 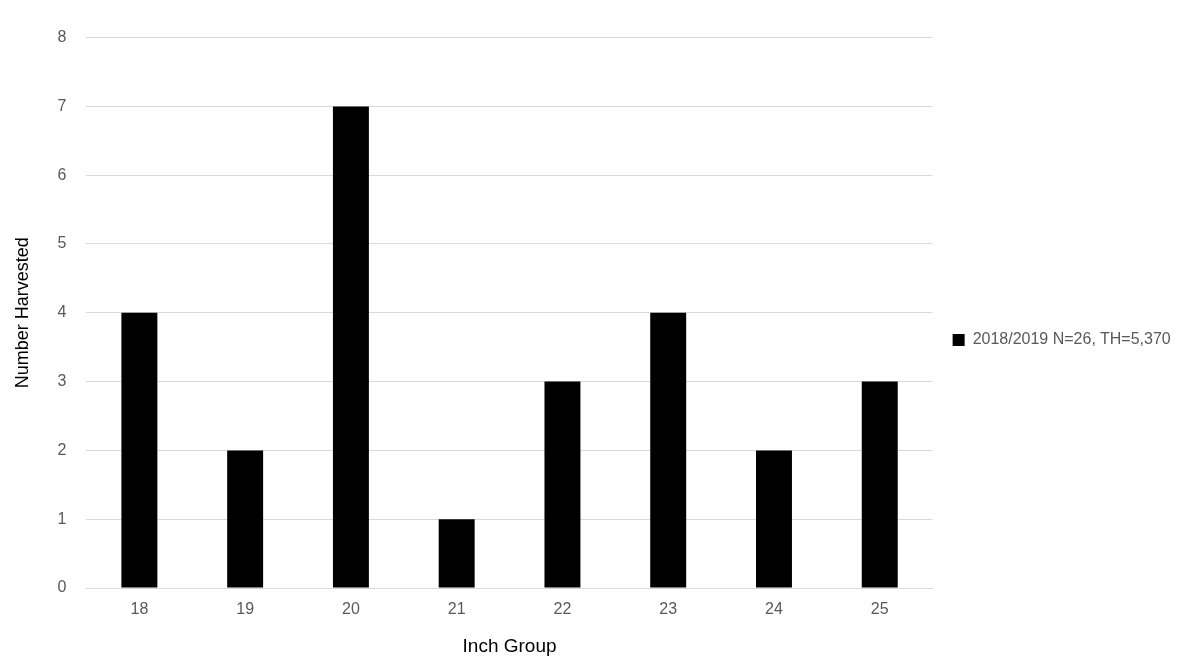 What do you see at coordinates (139, 609) in the screenshot?
I see `x-tick-label: 18` at bounding box center [139, 609].